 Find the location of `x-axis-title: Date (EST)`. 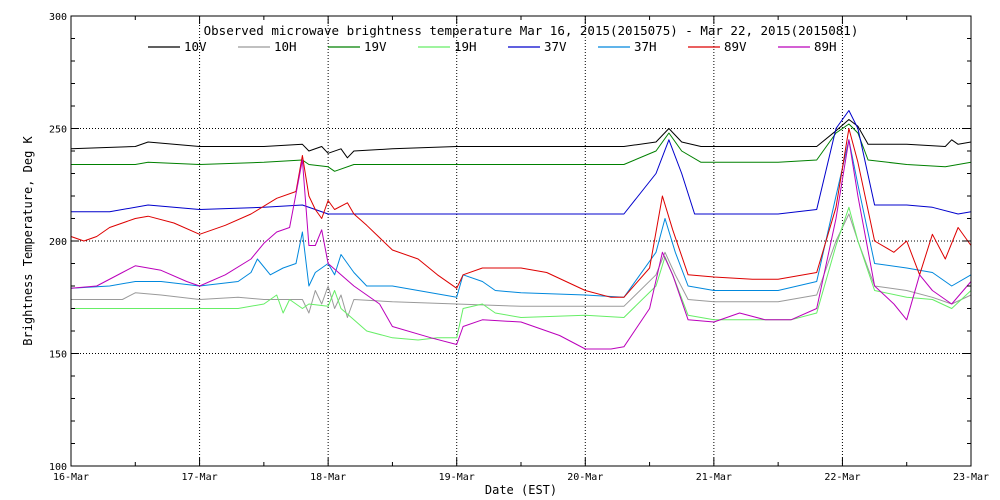

x-axis-title: Date (EST) is located at coordinates (521, 490).